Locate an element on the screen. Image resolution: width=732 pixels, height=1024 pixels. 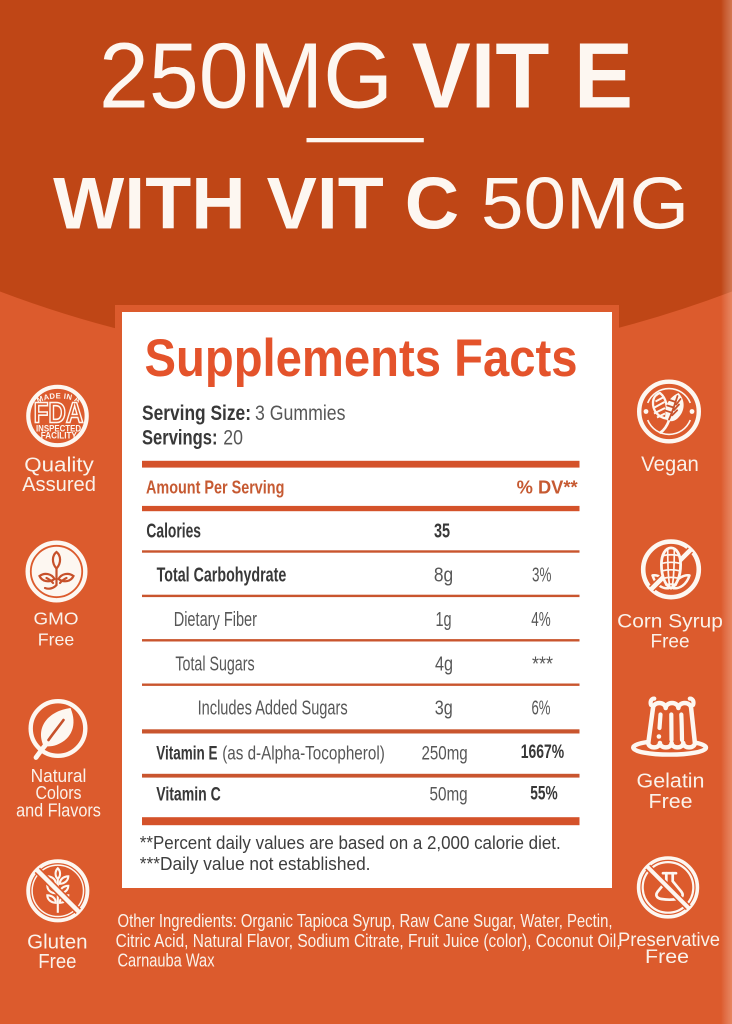
svg-text: 250mg is located at coordinates (445, 754).